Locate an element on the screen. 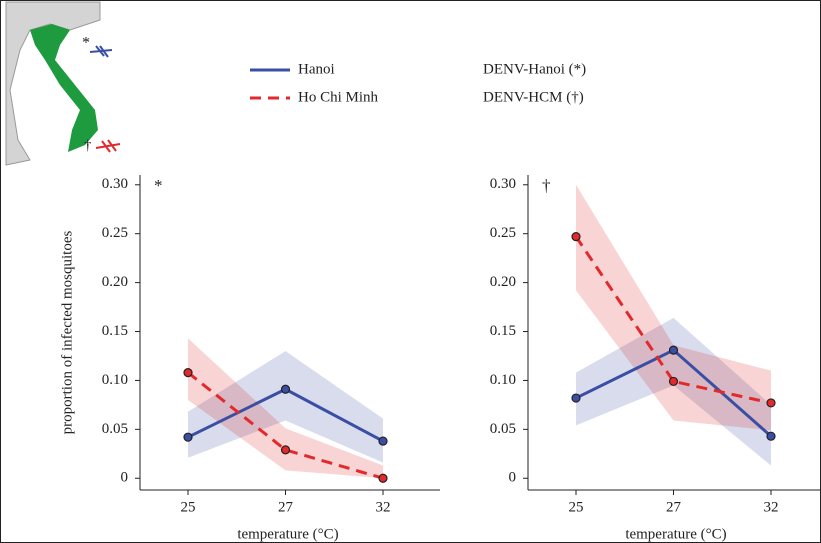  panel-label: * is located at coordinates (158, 185).